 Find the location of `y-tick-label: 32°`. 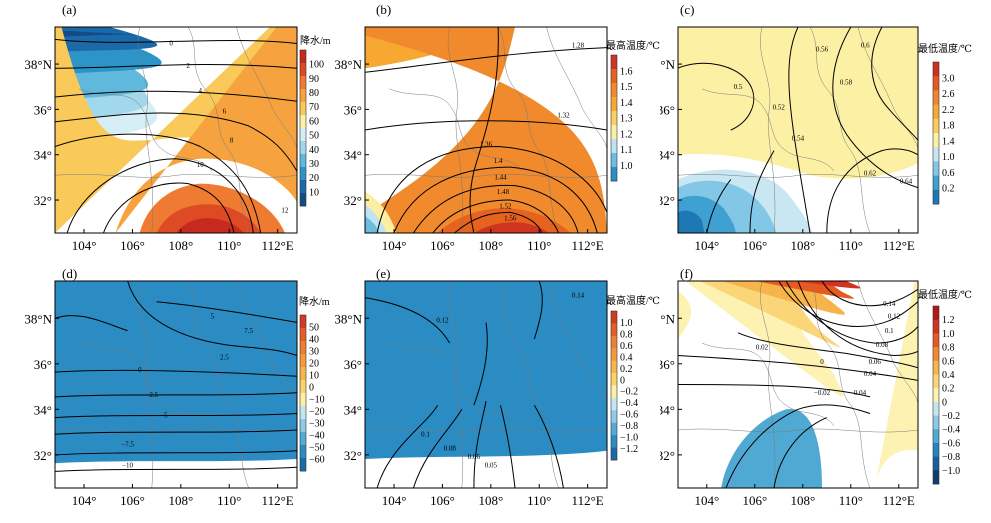

y-tick-label: 32° is located at coordinates (353, 455).